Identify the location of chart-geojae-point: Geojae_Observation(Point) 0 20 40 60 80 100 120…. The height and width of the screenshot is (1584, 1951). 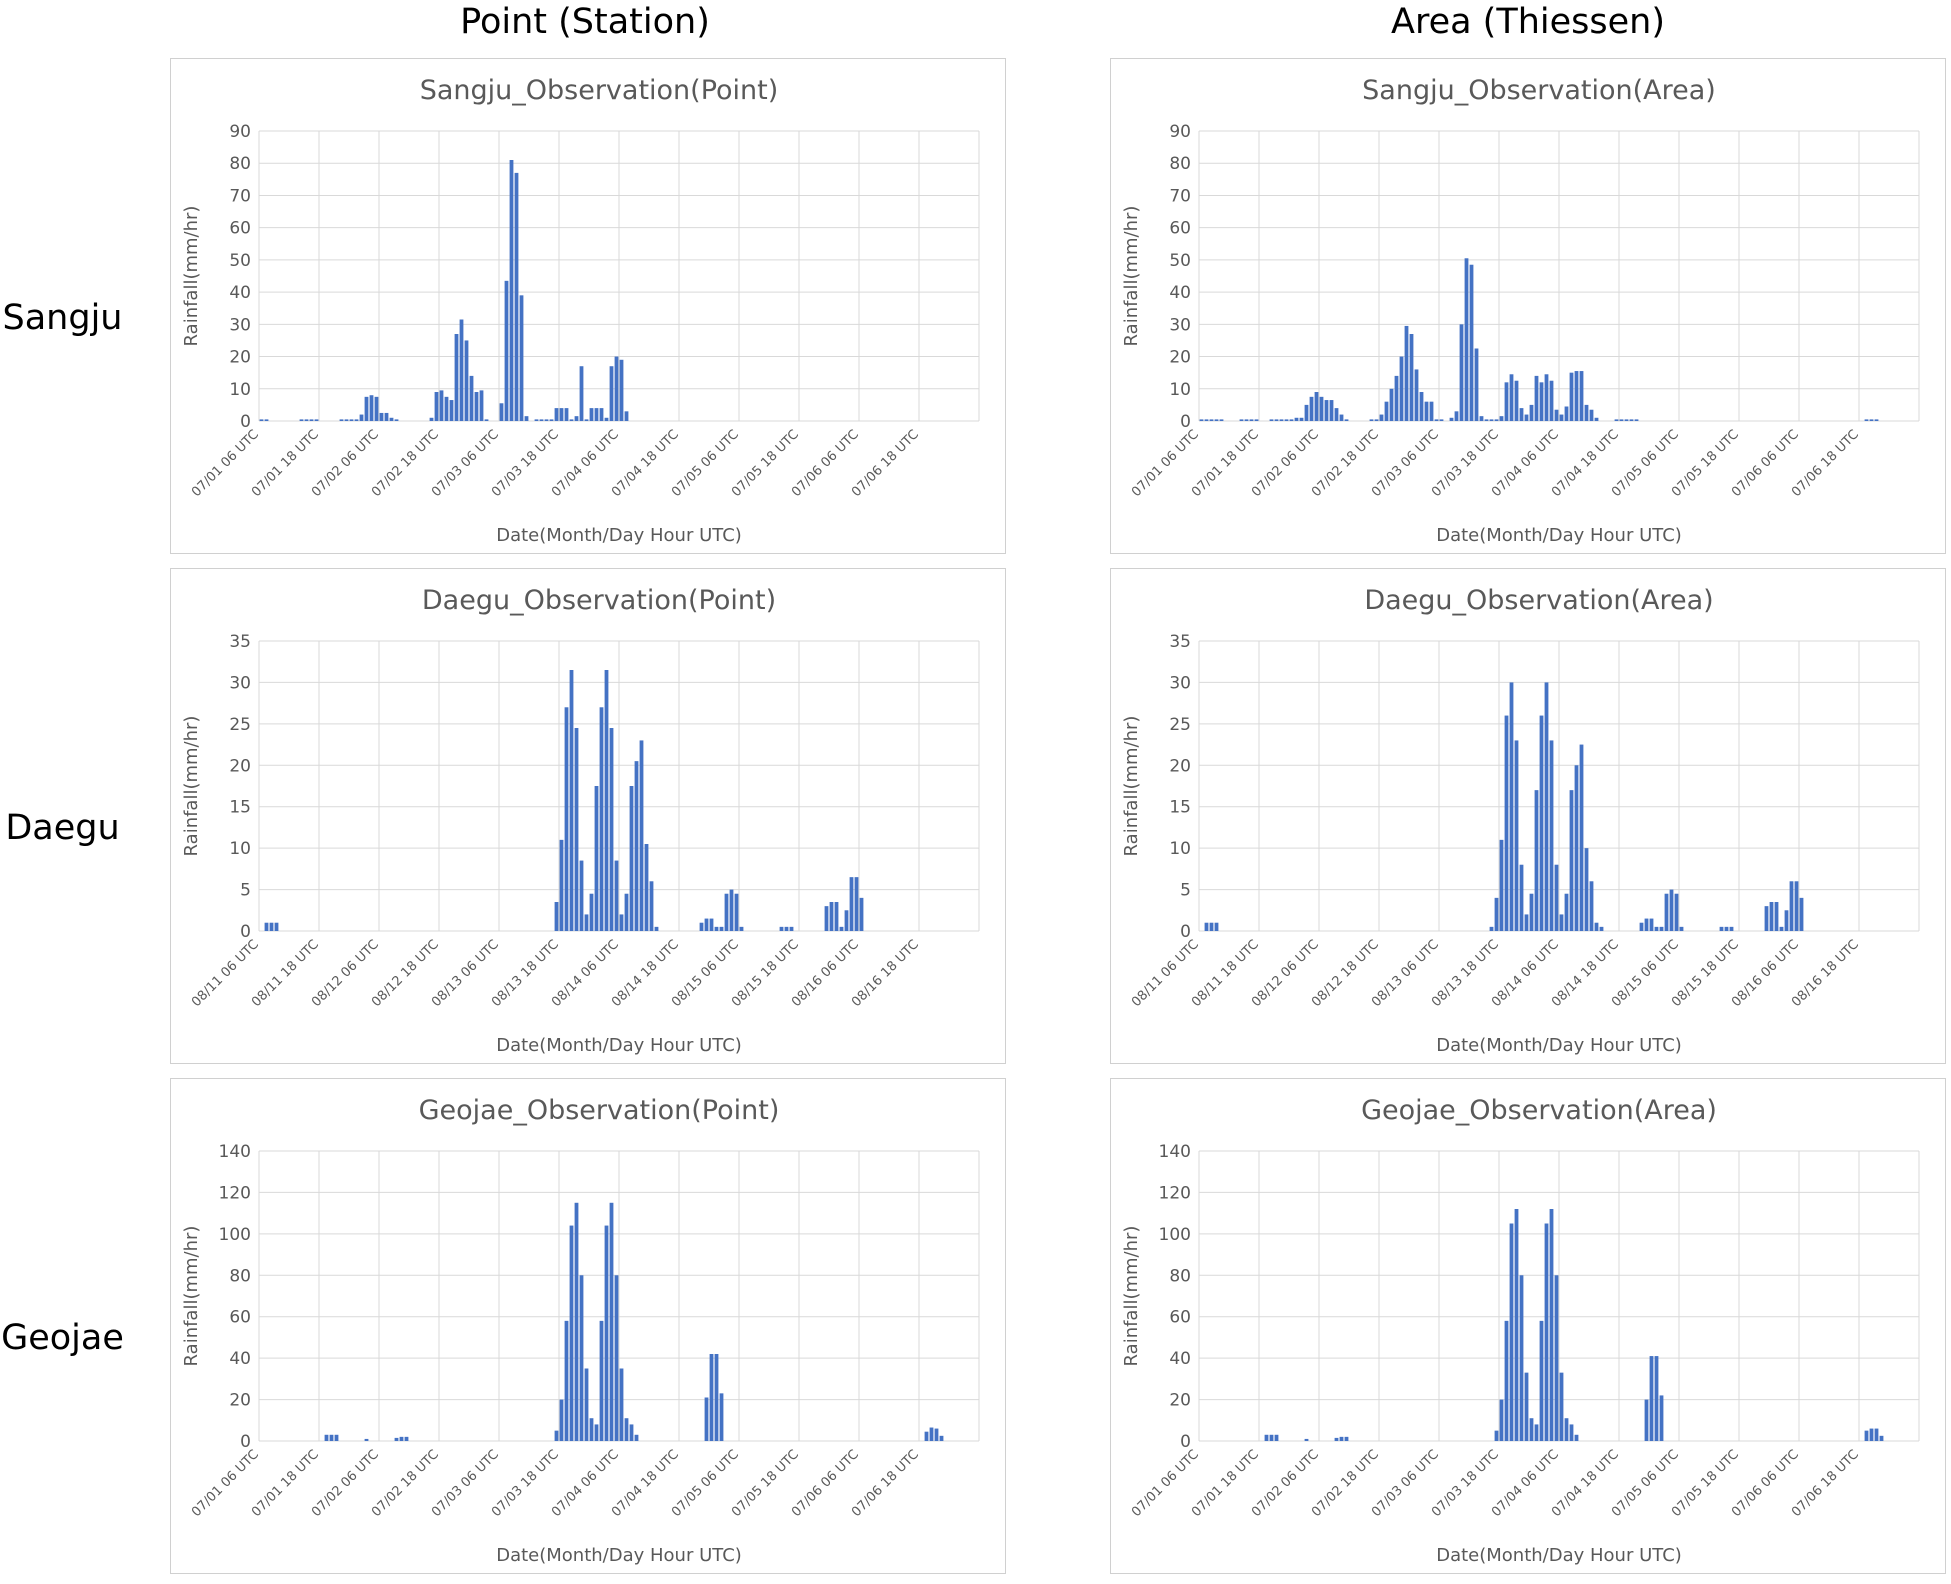
(580, 1330).